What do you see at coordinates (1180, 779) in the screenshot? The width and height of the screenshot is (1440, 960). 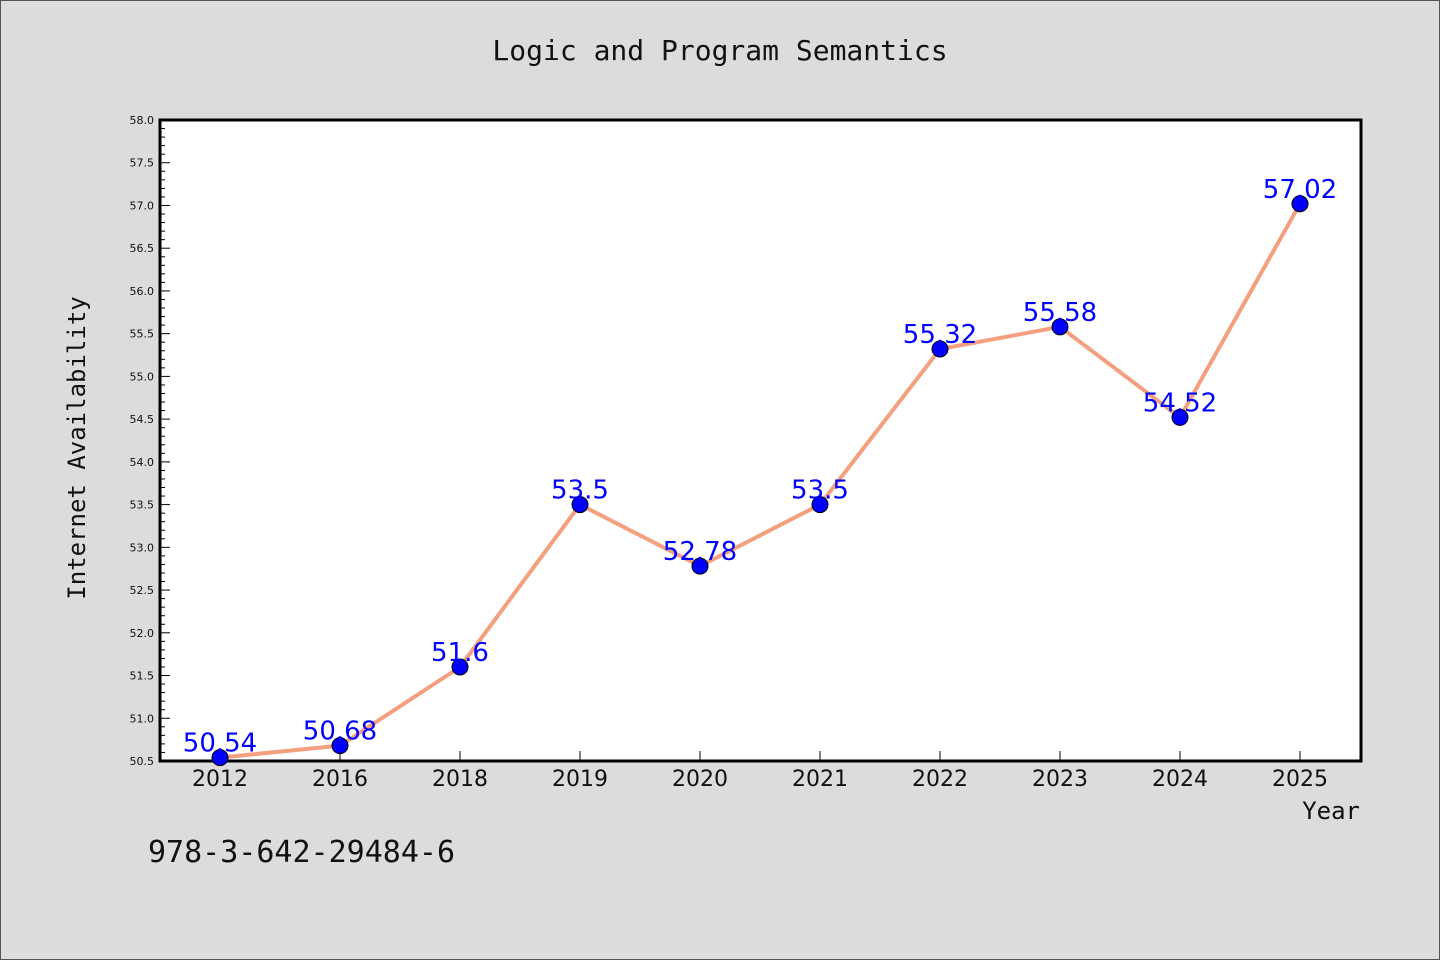 I see `x-tick-label: 2024` at bounding box center [1180, 779].